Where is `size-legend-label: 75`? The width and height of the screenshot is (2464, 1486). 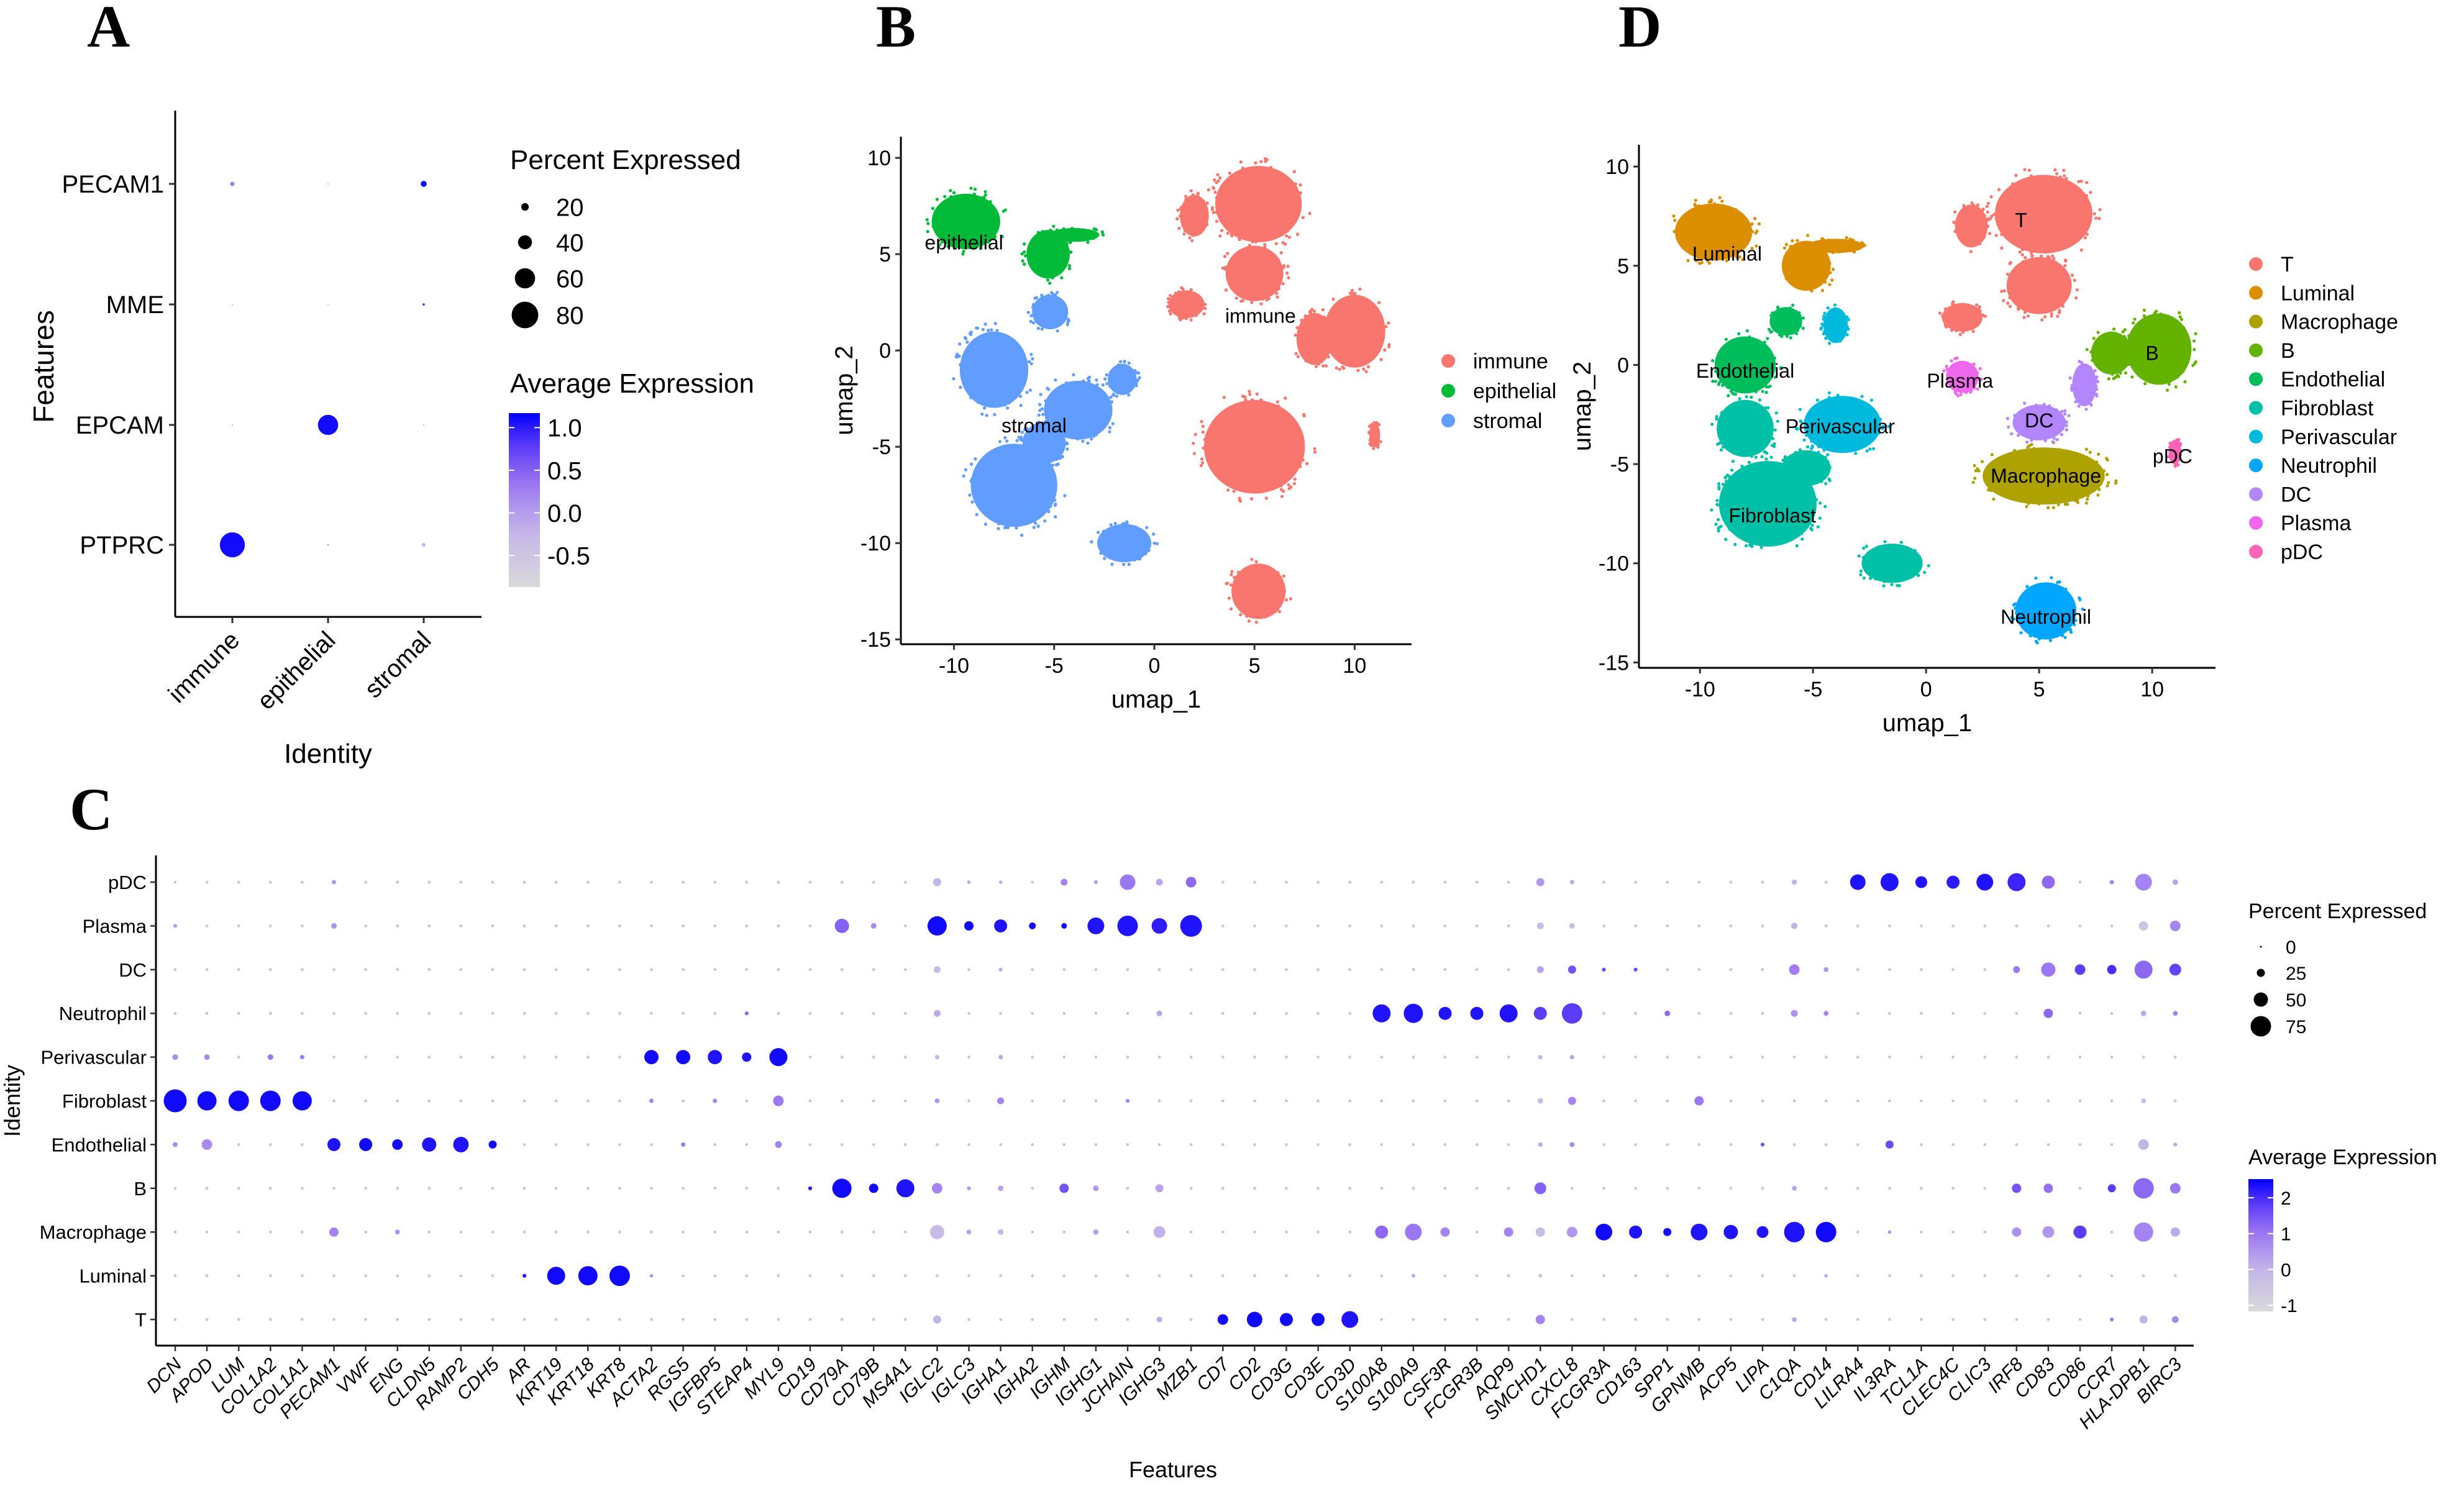
size-legend-label: 75 is located at coordinates (2296, 1027).